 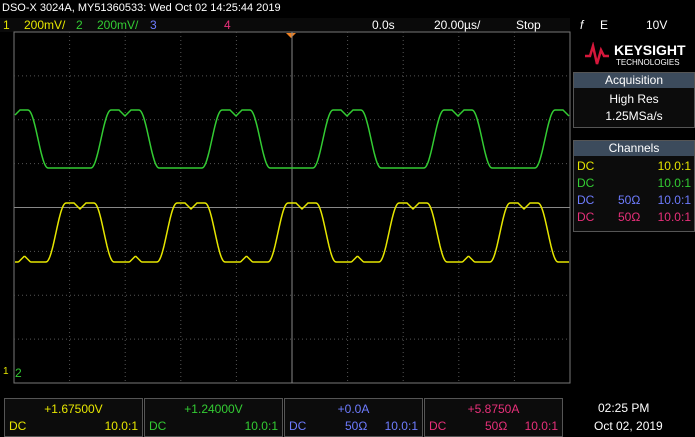 What do you see at coordinates (493, 417) in the screenshot?
I see `channel-box: +5.8750A DC 50Ω 10.0:1` at bounding box center [493, 417].